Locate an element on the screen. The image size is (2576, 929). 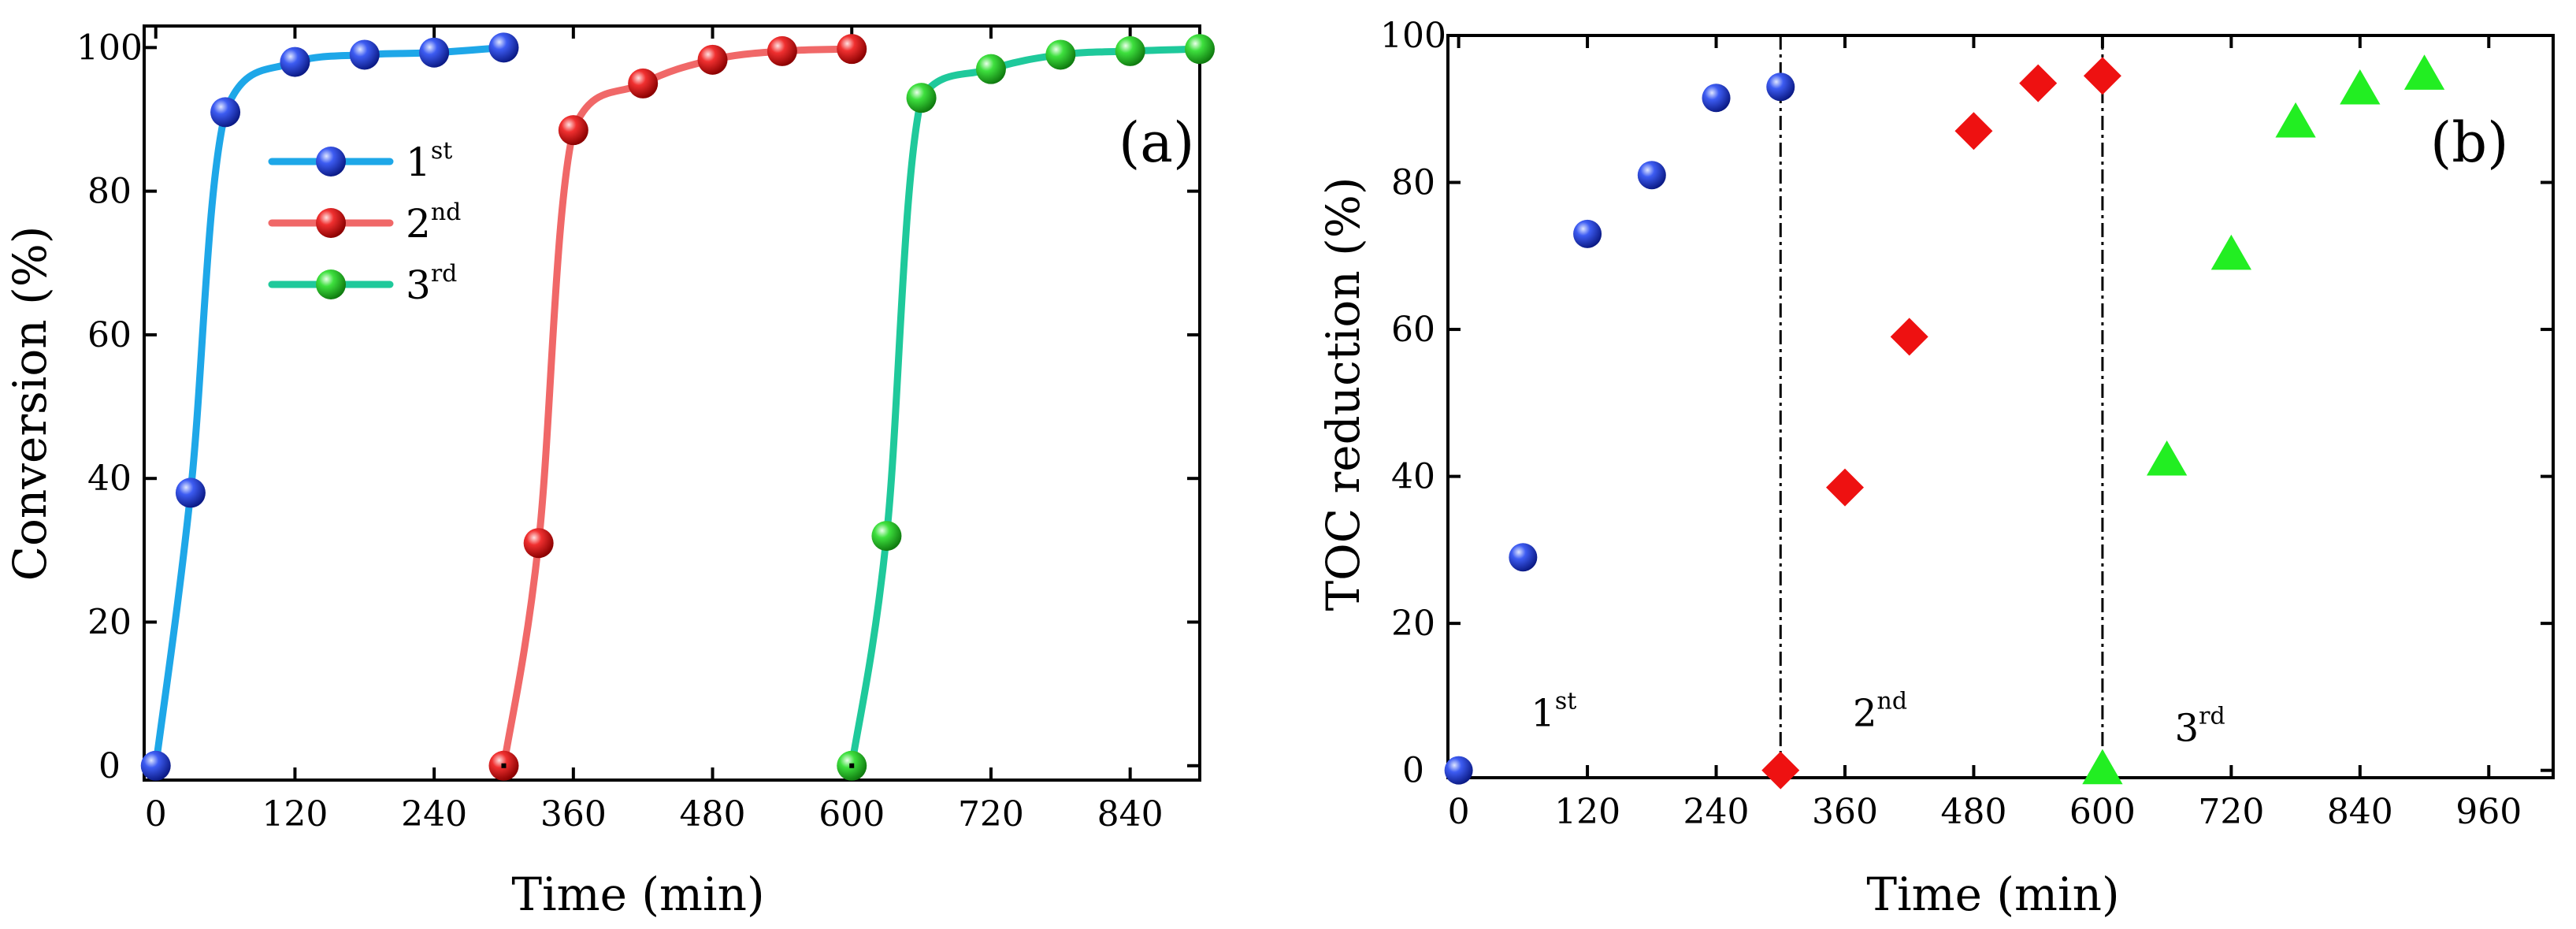
panel-b-xtick-label: 480 is located at coordinates (1973, 812).